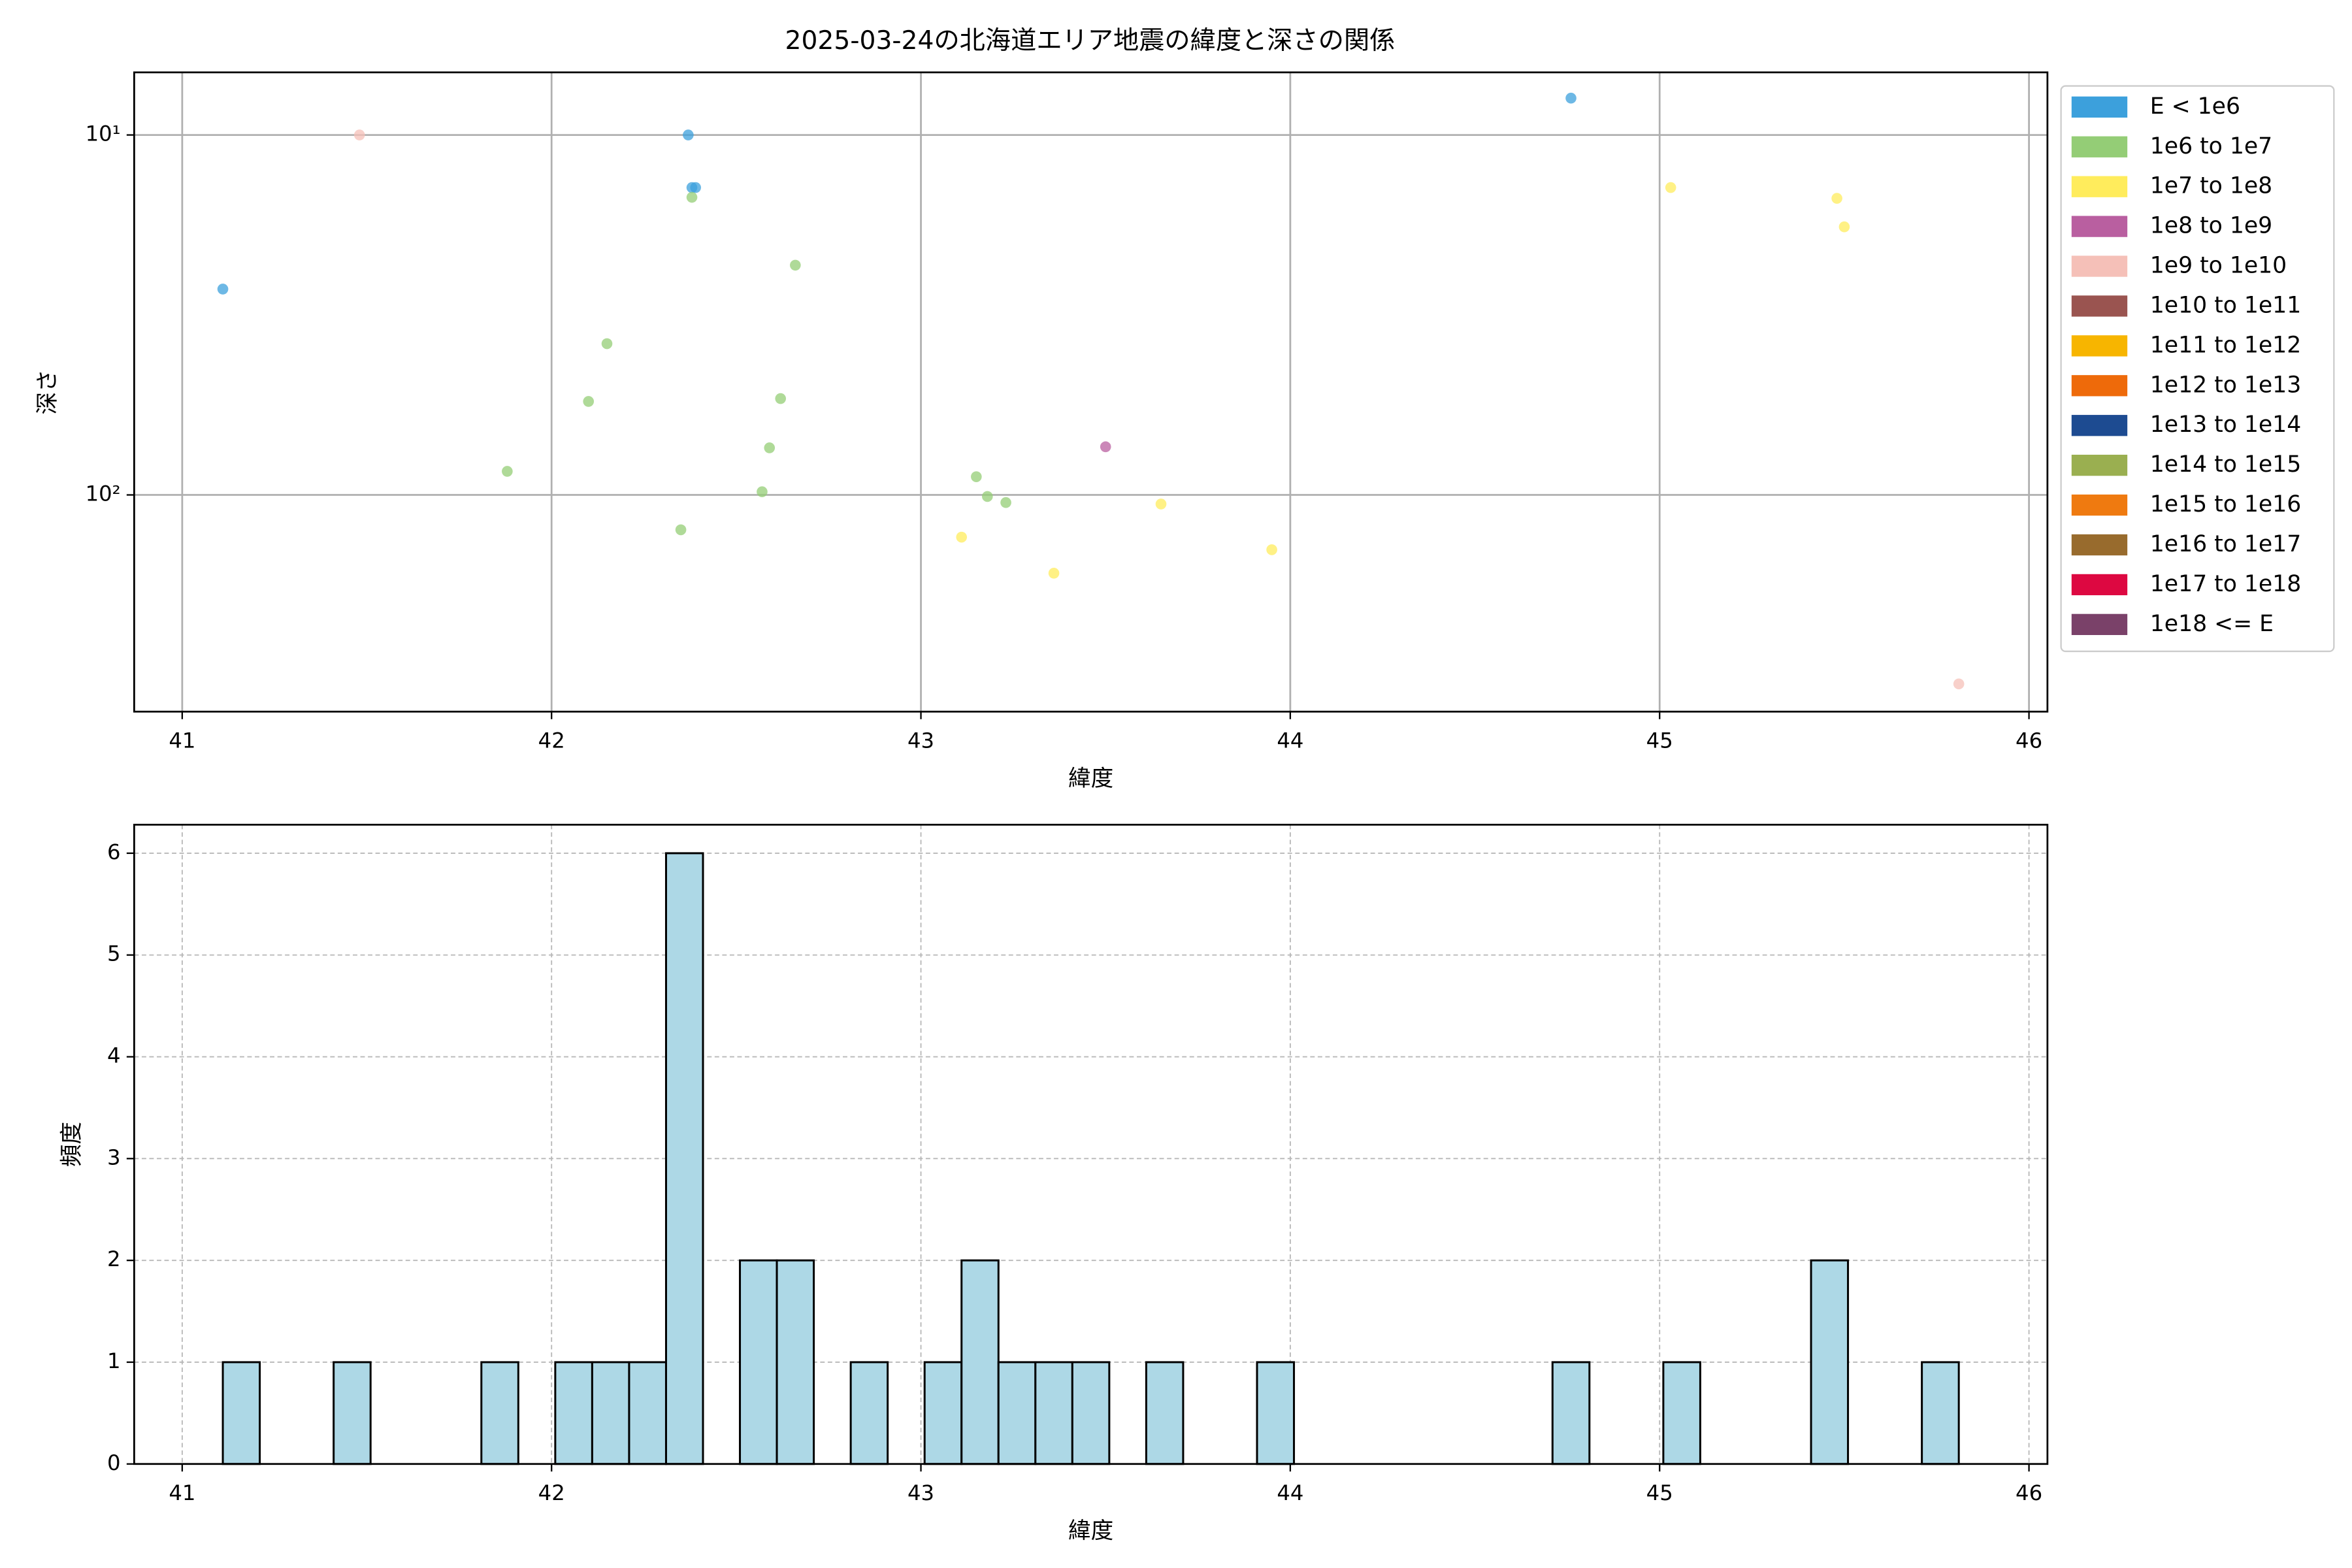 This screenshot has width=2352, height=1568. Describe the element at coordinates (103, 134) in the screenshot. I see `y-tick-label: 10¹` at that location.